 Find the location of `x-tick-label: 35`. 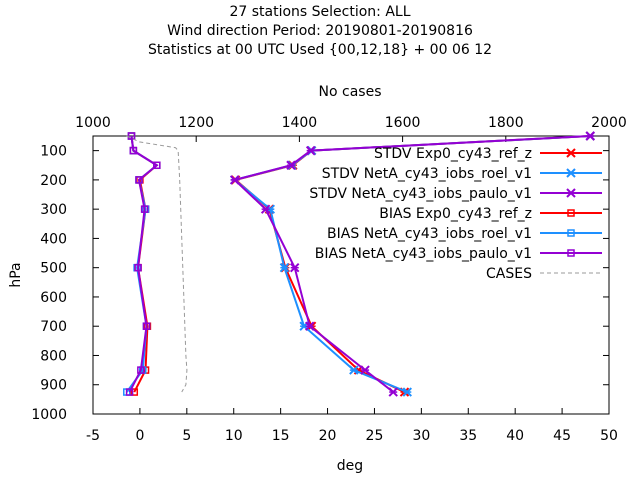

x-tick-label: 35 is located at coordinates (468, 436).